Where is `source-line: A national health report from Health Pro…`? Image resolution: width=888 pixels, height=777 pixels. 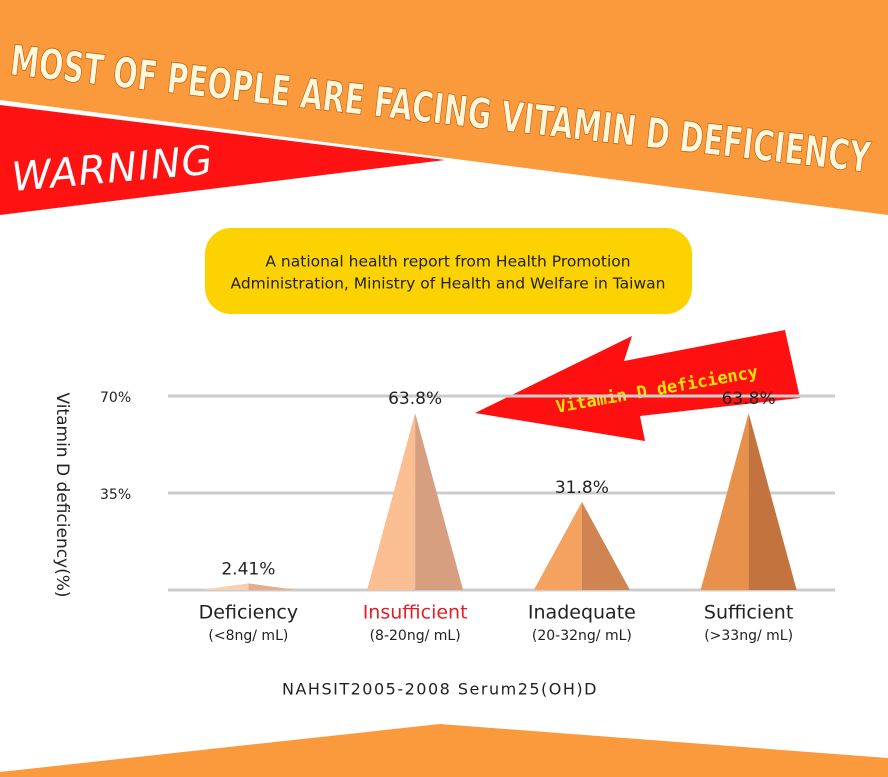 source-line: A national health report from Health Pro… is located at coordinates (447, 262).